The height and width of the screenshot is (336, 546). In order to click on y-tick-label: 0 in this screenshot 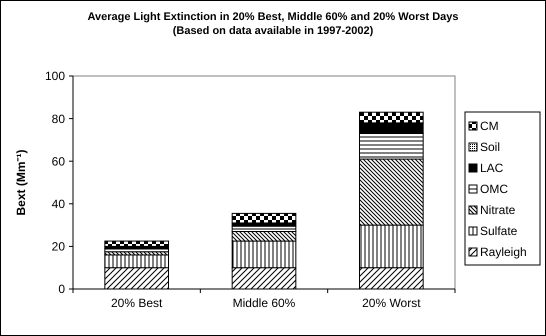, I will do `click(62, 289)`.